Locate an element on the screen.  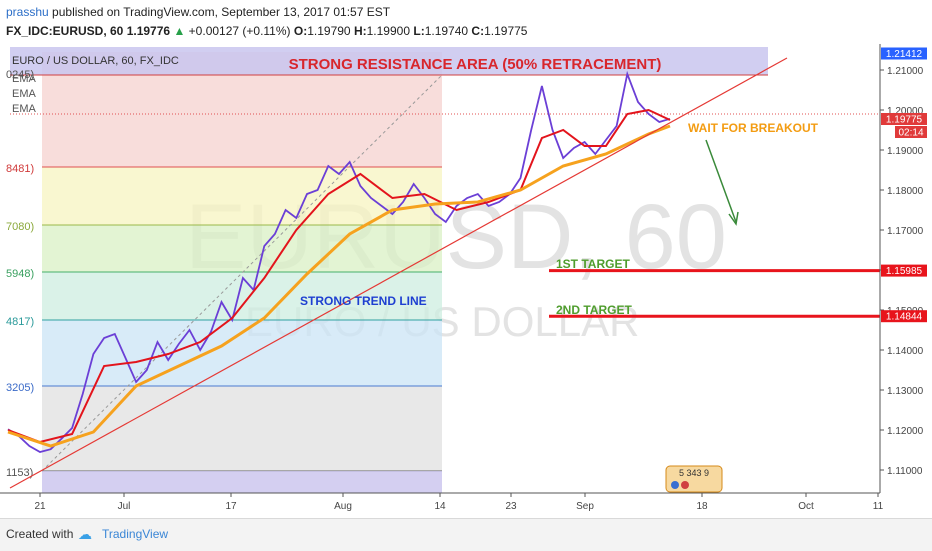
open-label: O: is located at coordinates (300, 31).